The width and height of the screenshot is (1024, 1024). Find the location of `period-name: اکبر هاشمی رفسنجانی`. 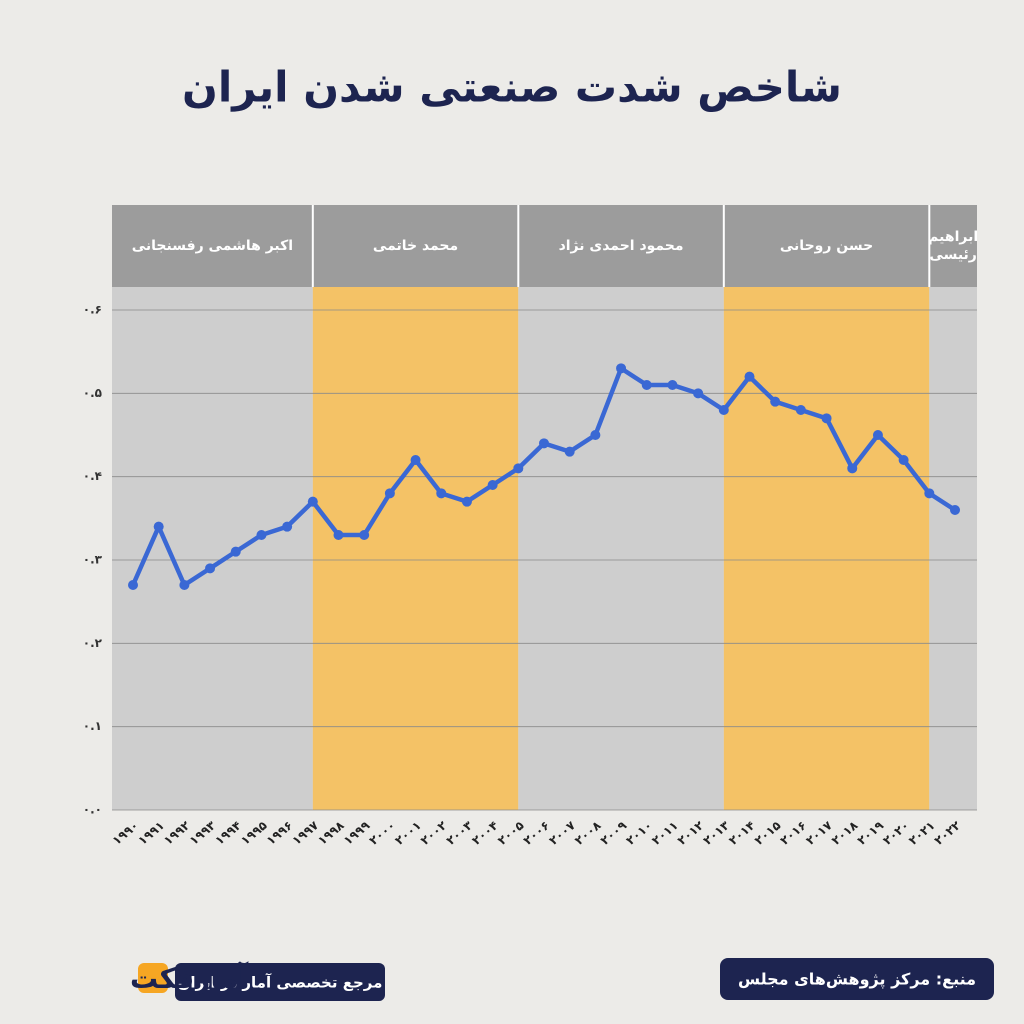

period-name: اکبر هاشمی رفسنجانی is located at coordinates (212, 246).